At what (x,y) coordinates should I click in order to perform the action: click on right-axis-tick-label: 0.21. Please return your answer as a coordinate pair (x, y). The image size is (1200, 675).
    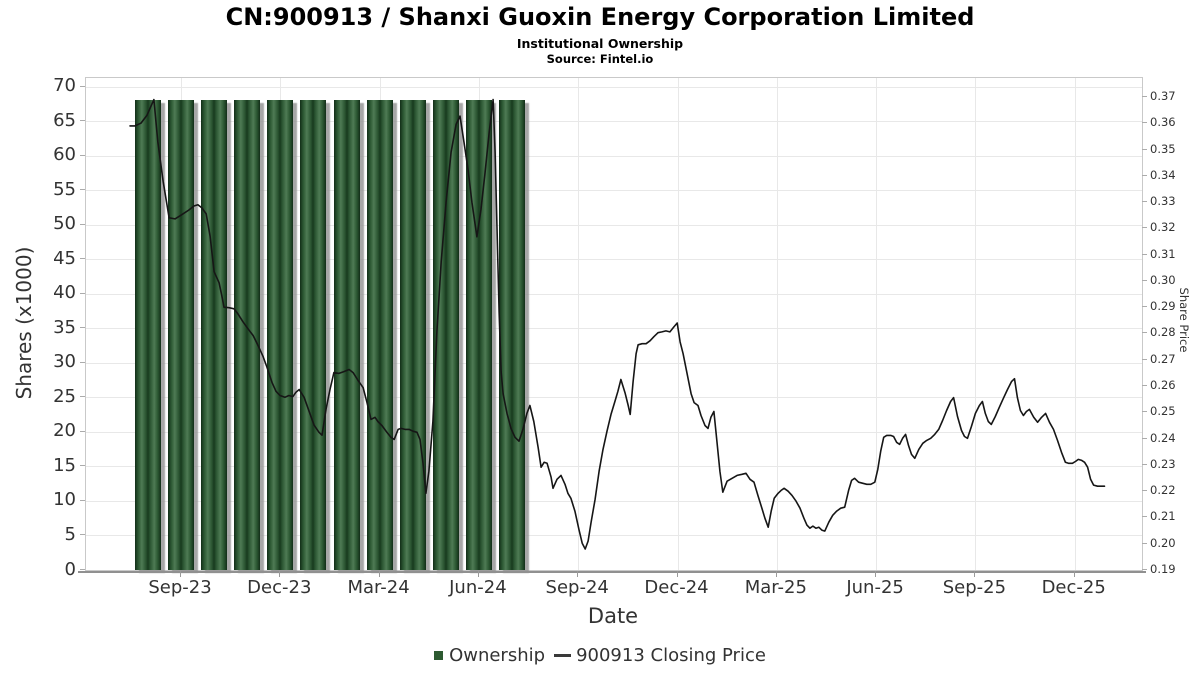
    Looking at the image, I should click on (1163, 516).